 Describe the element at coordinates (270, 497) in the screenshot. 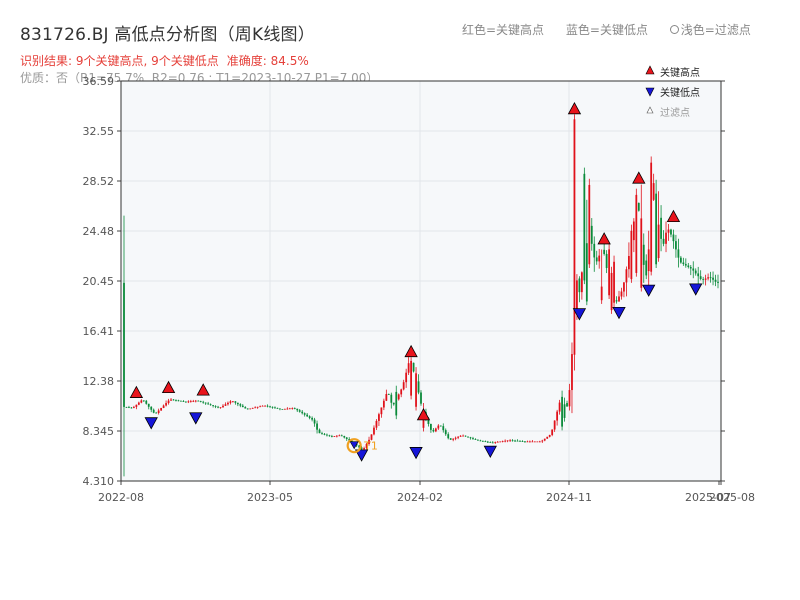

I see `x-tick-label: 2023-05` at that location.